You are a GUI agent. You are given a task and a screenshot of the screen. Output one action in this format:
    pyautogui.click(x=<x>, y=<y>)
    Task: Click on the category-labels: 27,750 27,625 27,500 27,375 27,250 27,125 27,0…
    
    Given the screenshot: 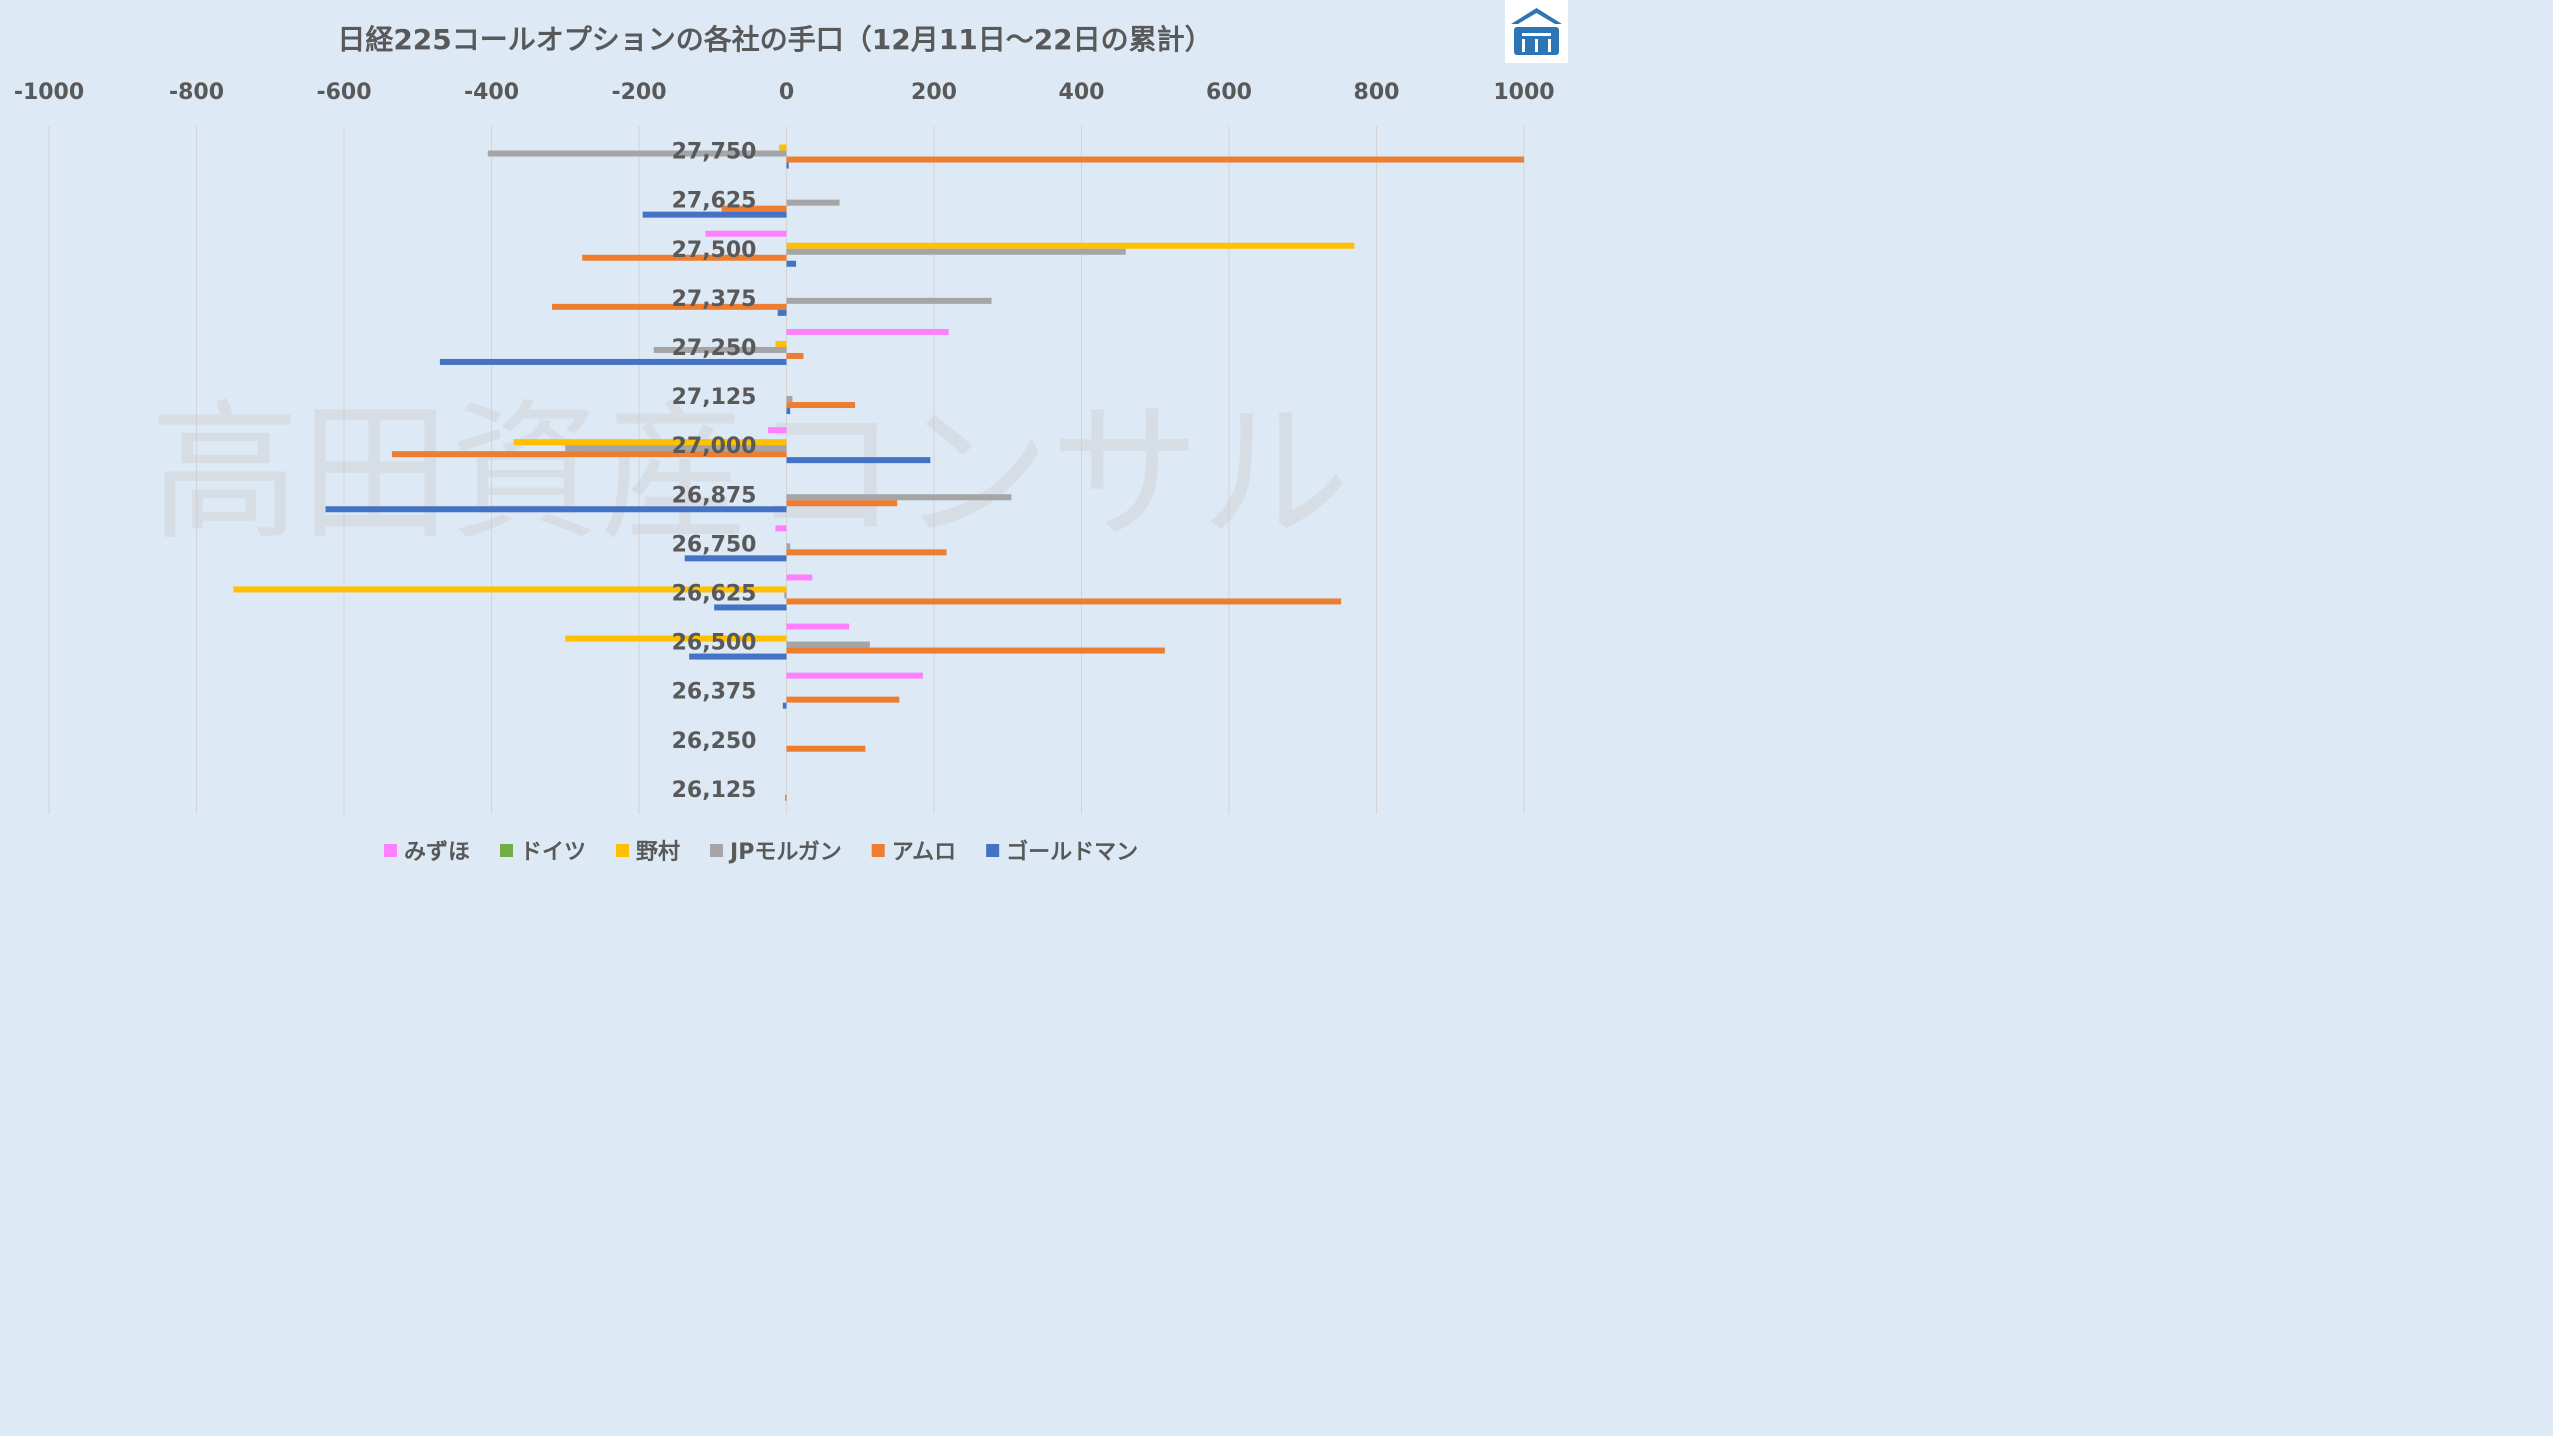 What is the action you would take?
    pyautogui.click(x=714, y=471)
    